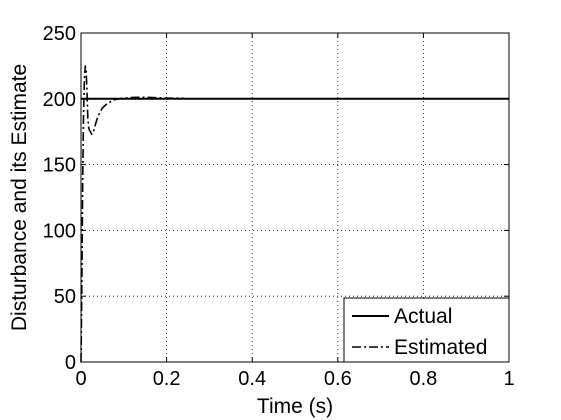  What do you see at coordinates (59, 100) in the screenshot?
I see `y-tick-label: 200` at bounding box center [59, 100].